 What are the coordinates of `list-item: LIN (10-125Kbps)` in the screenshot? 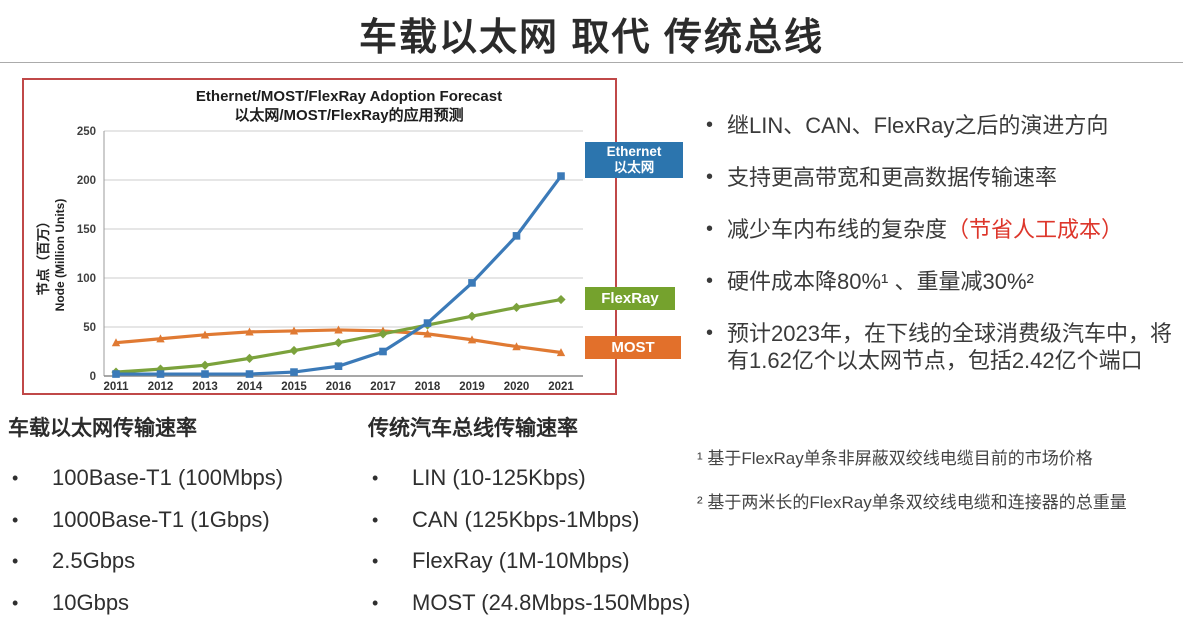 It's located at (533, 478).